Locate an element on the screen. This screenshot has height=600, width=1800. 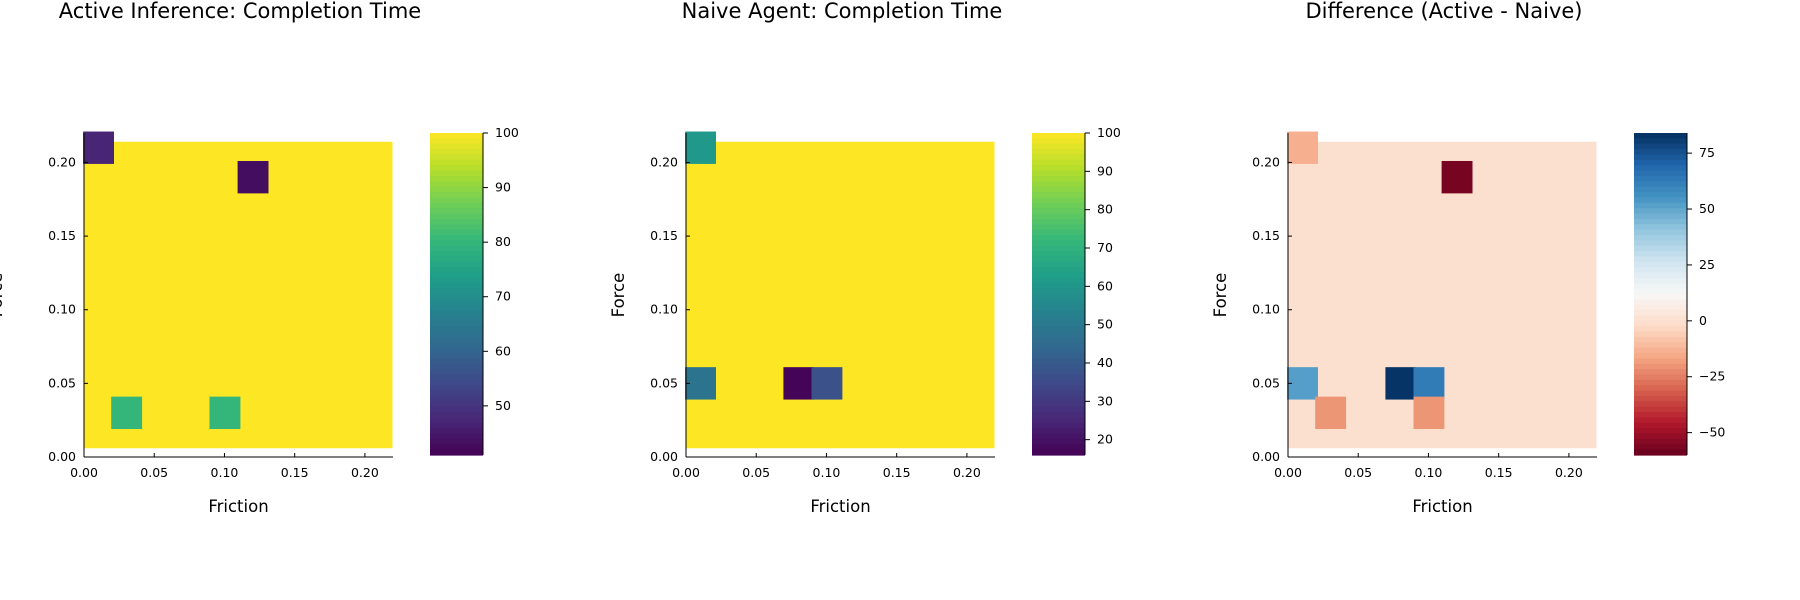
x-tick-label: 0.10 is located at coordinates (225, 472).